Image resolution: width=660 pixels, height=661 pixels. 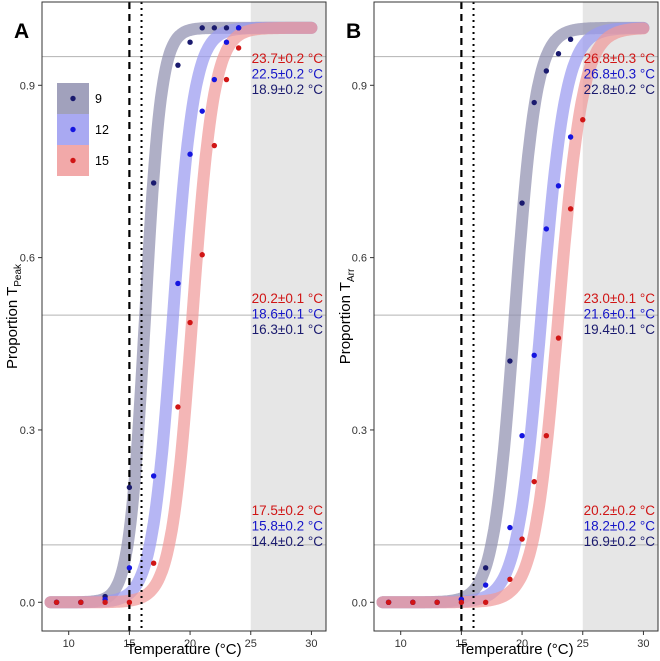 What do you see at coordinates (353, 31) in the screenshot?
I see `panel-letter: B` at bounding box center [353, 31].